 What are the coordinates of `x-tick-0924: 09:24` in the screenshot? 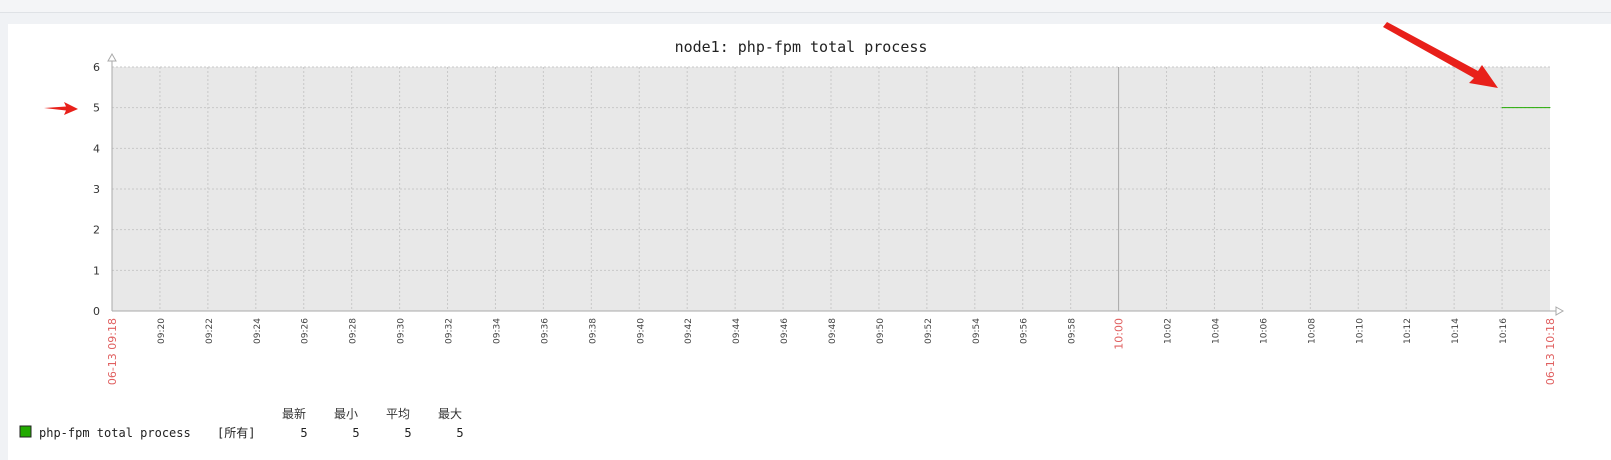 It's located at (258, 331).